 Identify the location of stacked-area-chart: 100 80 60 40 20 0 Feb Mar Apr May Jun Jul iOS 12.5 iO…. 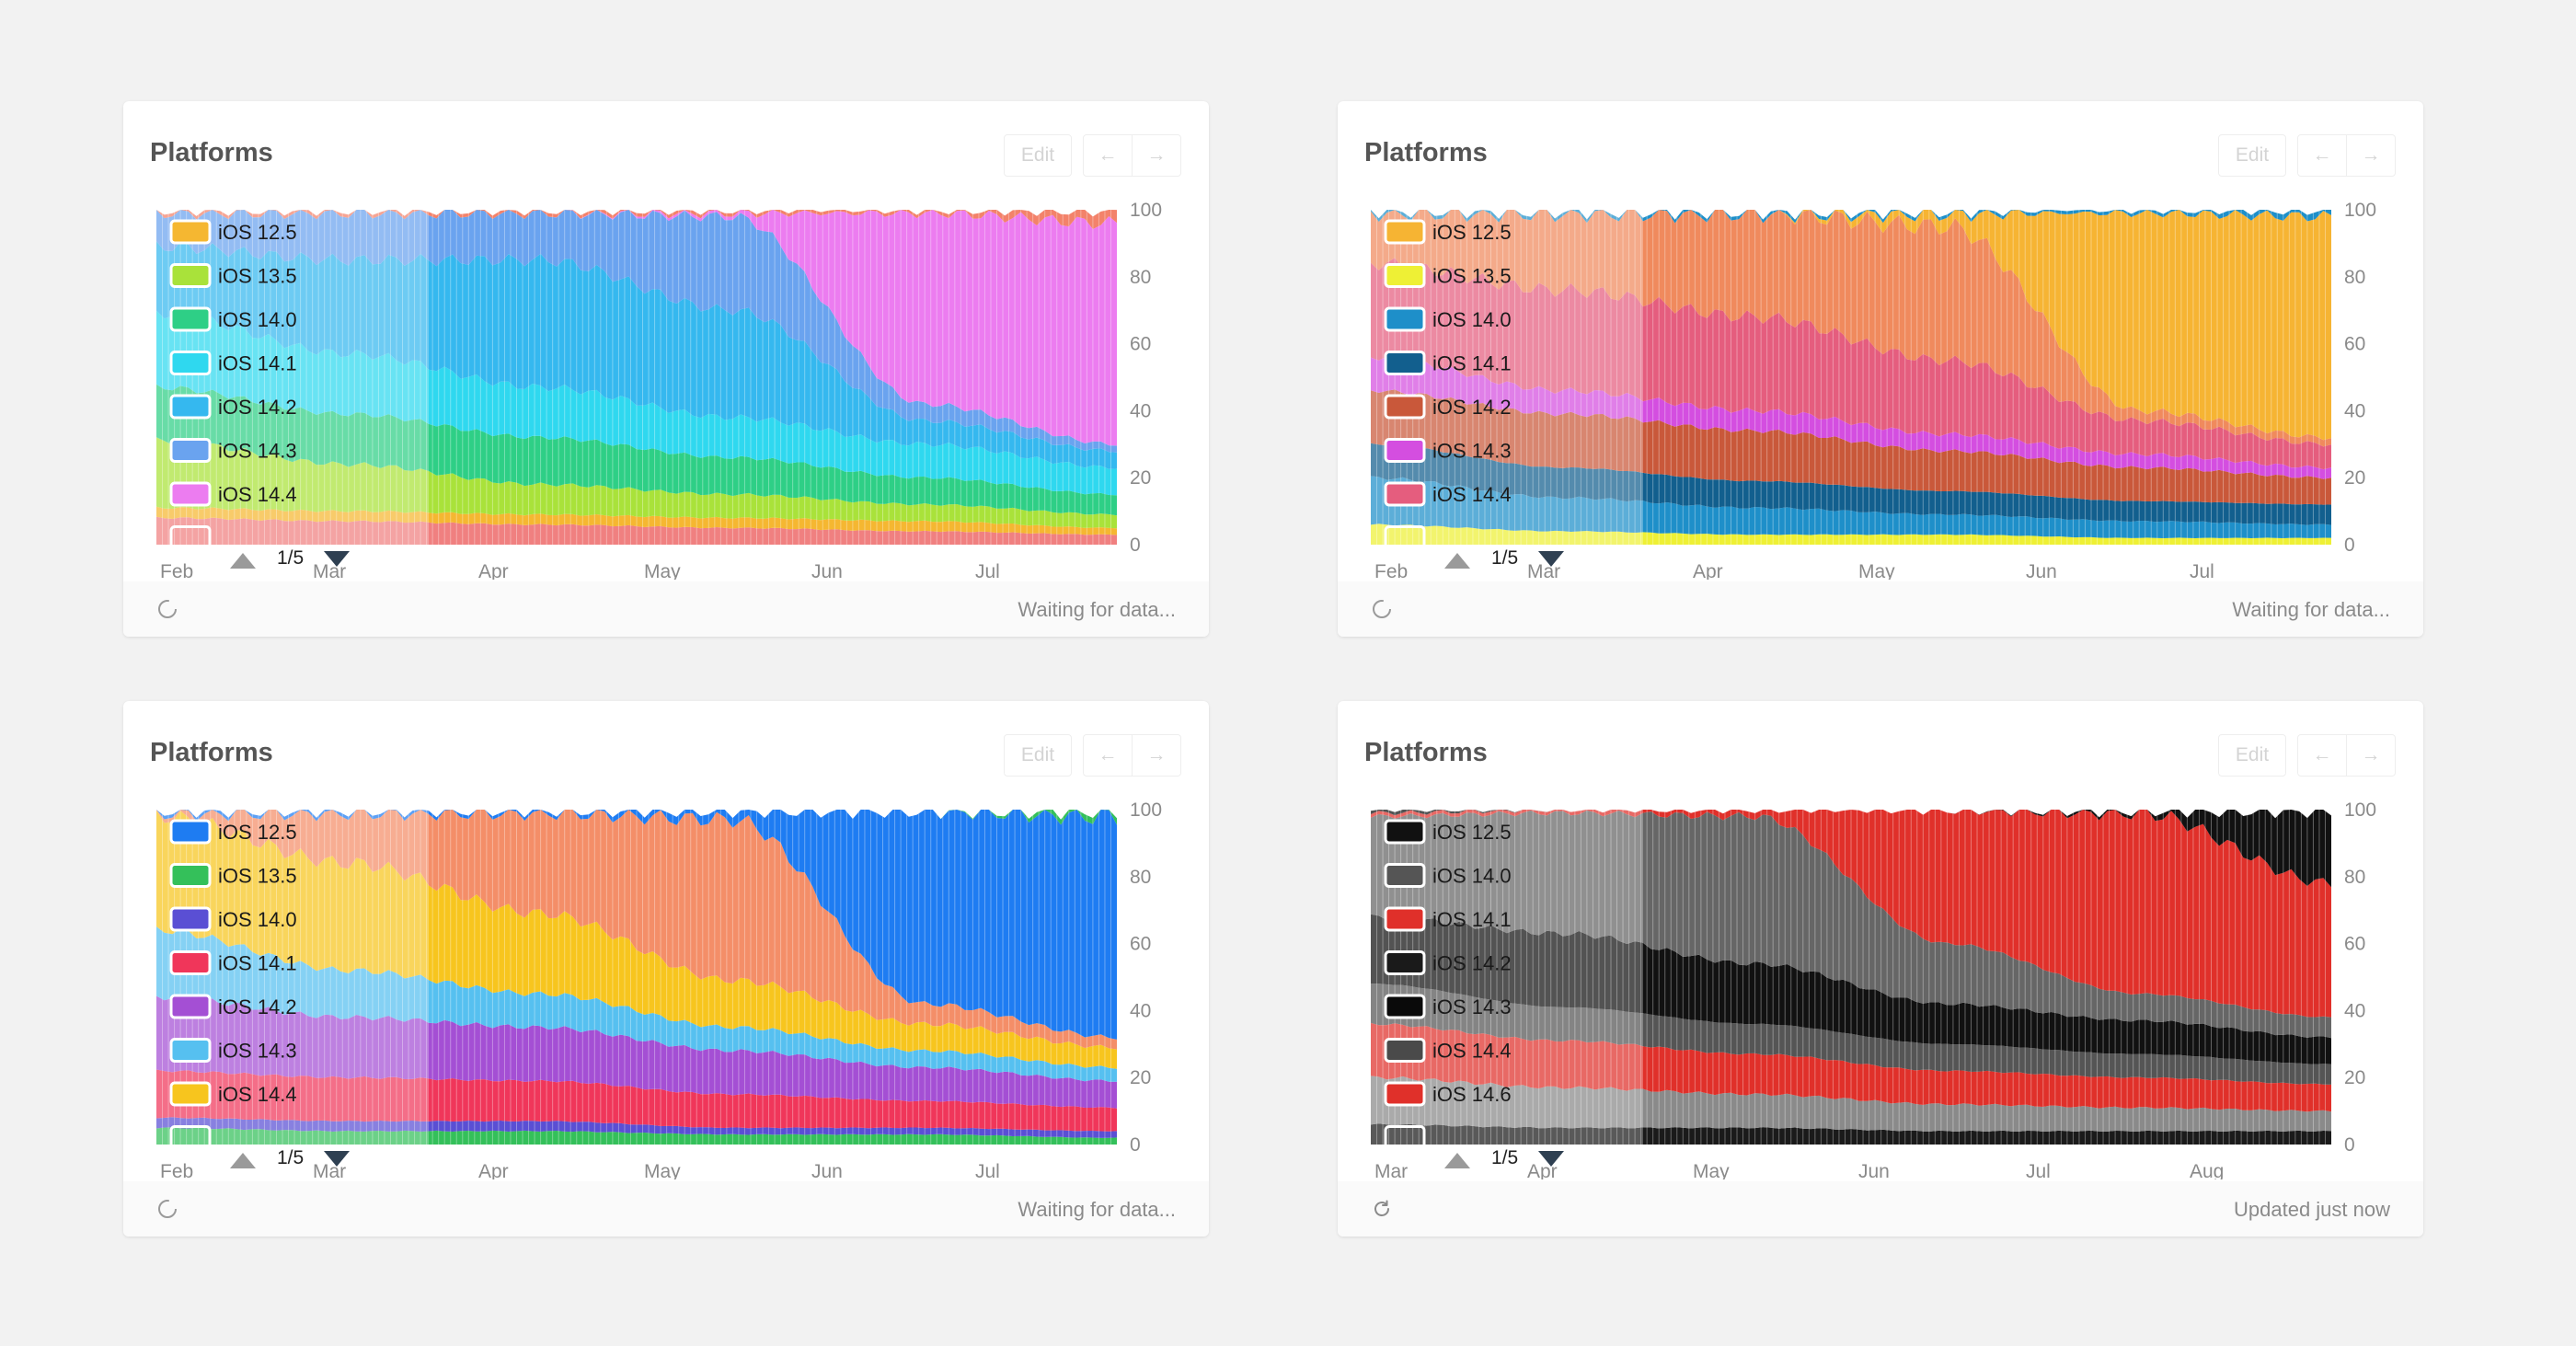
(659, 390).